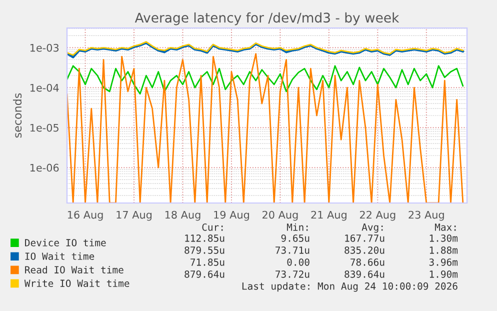 The image size is (497, 311). What do you see at coordinates (207, 262) in the screenshot?
I see `text: 71.85u` at bounding box center [207, 262].